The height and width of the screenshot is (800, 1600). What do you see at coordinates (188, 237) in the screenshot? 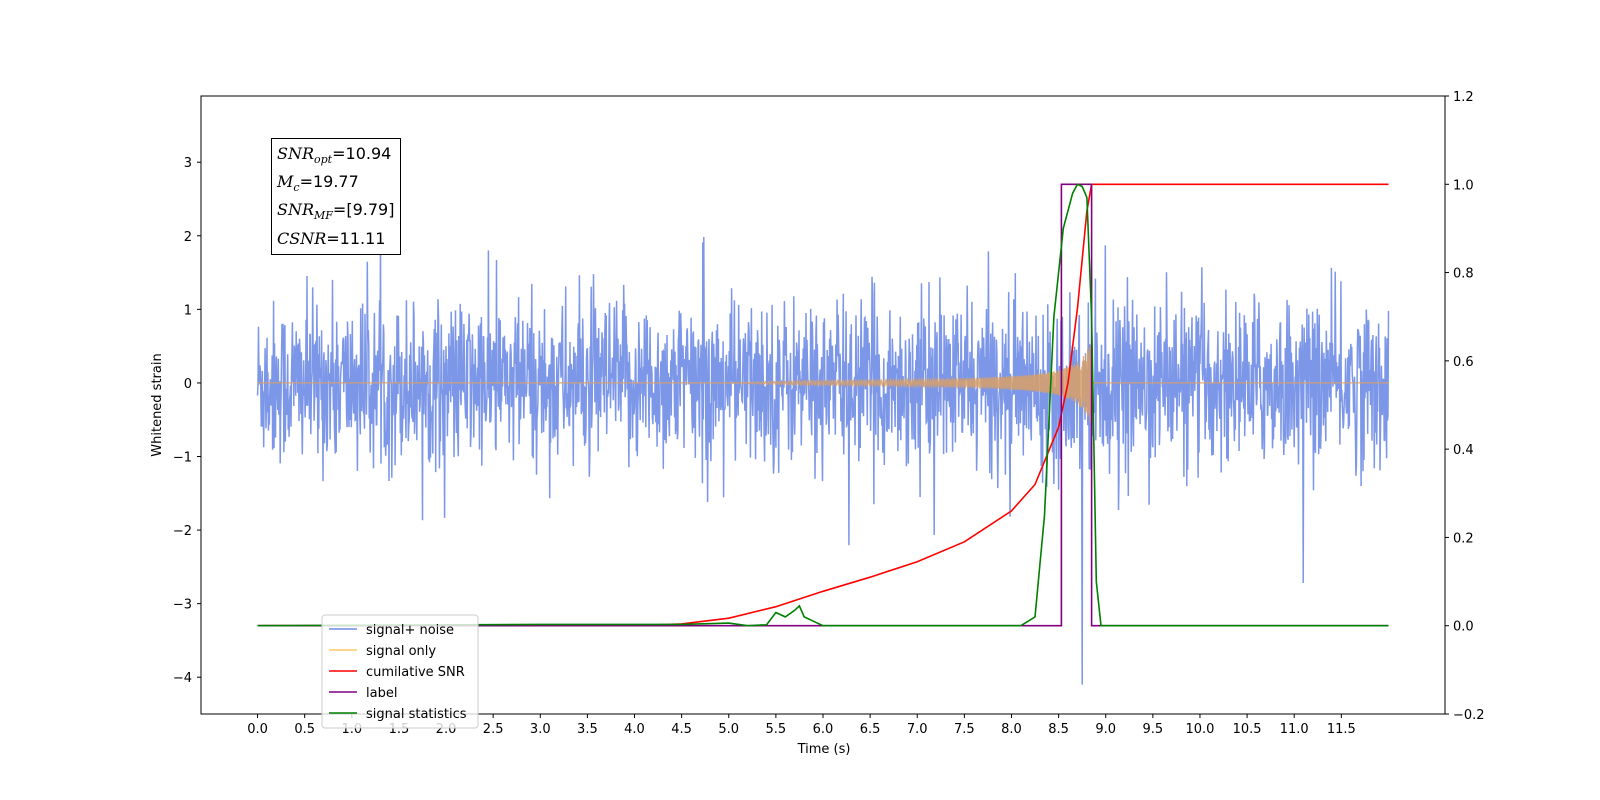
I see `y-tick-label: 2` at bounding box center [188, 237].